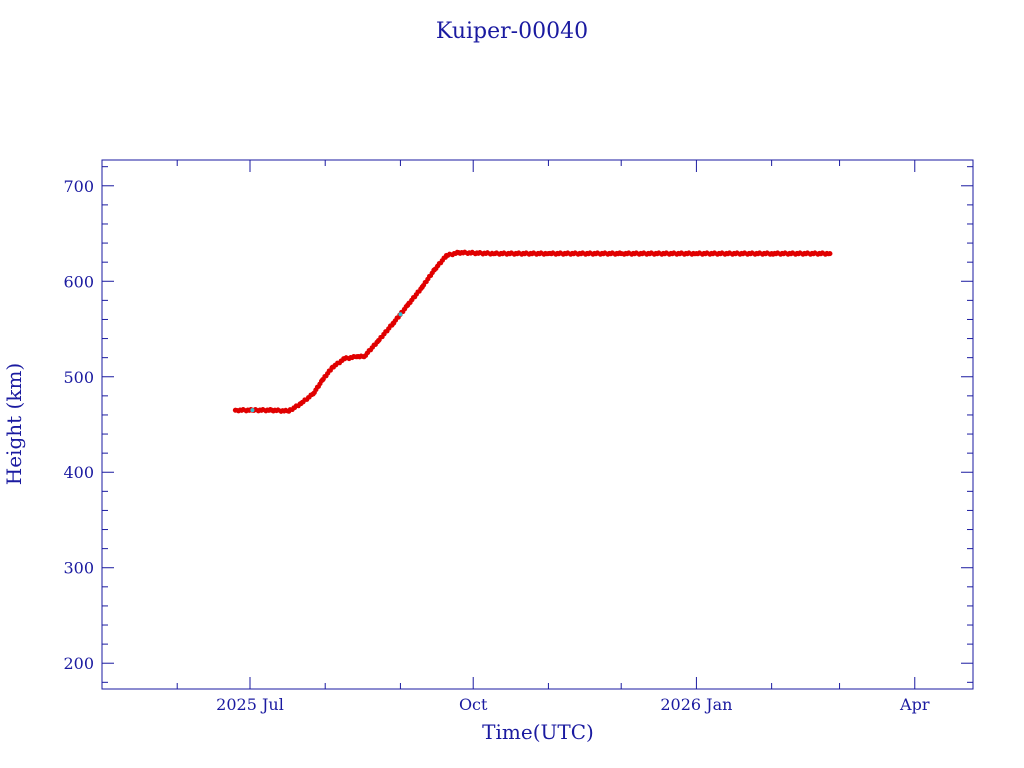 This screenshot has width=1024, height=768. What do you see at coordinates (696, 704) in the screenshot?
I see `x-tick-label: 2026 Jan` at bounding box center [696, 704].